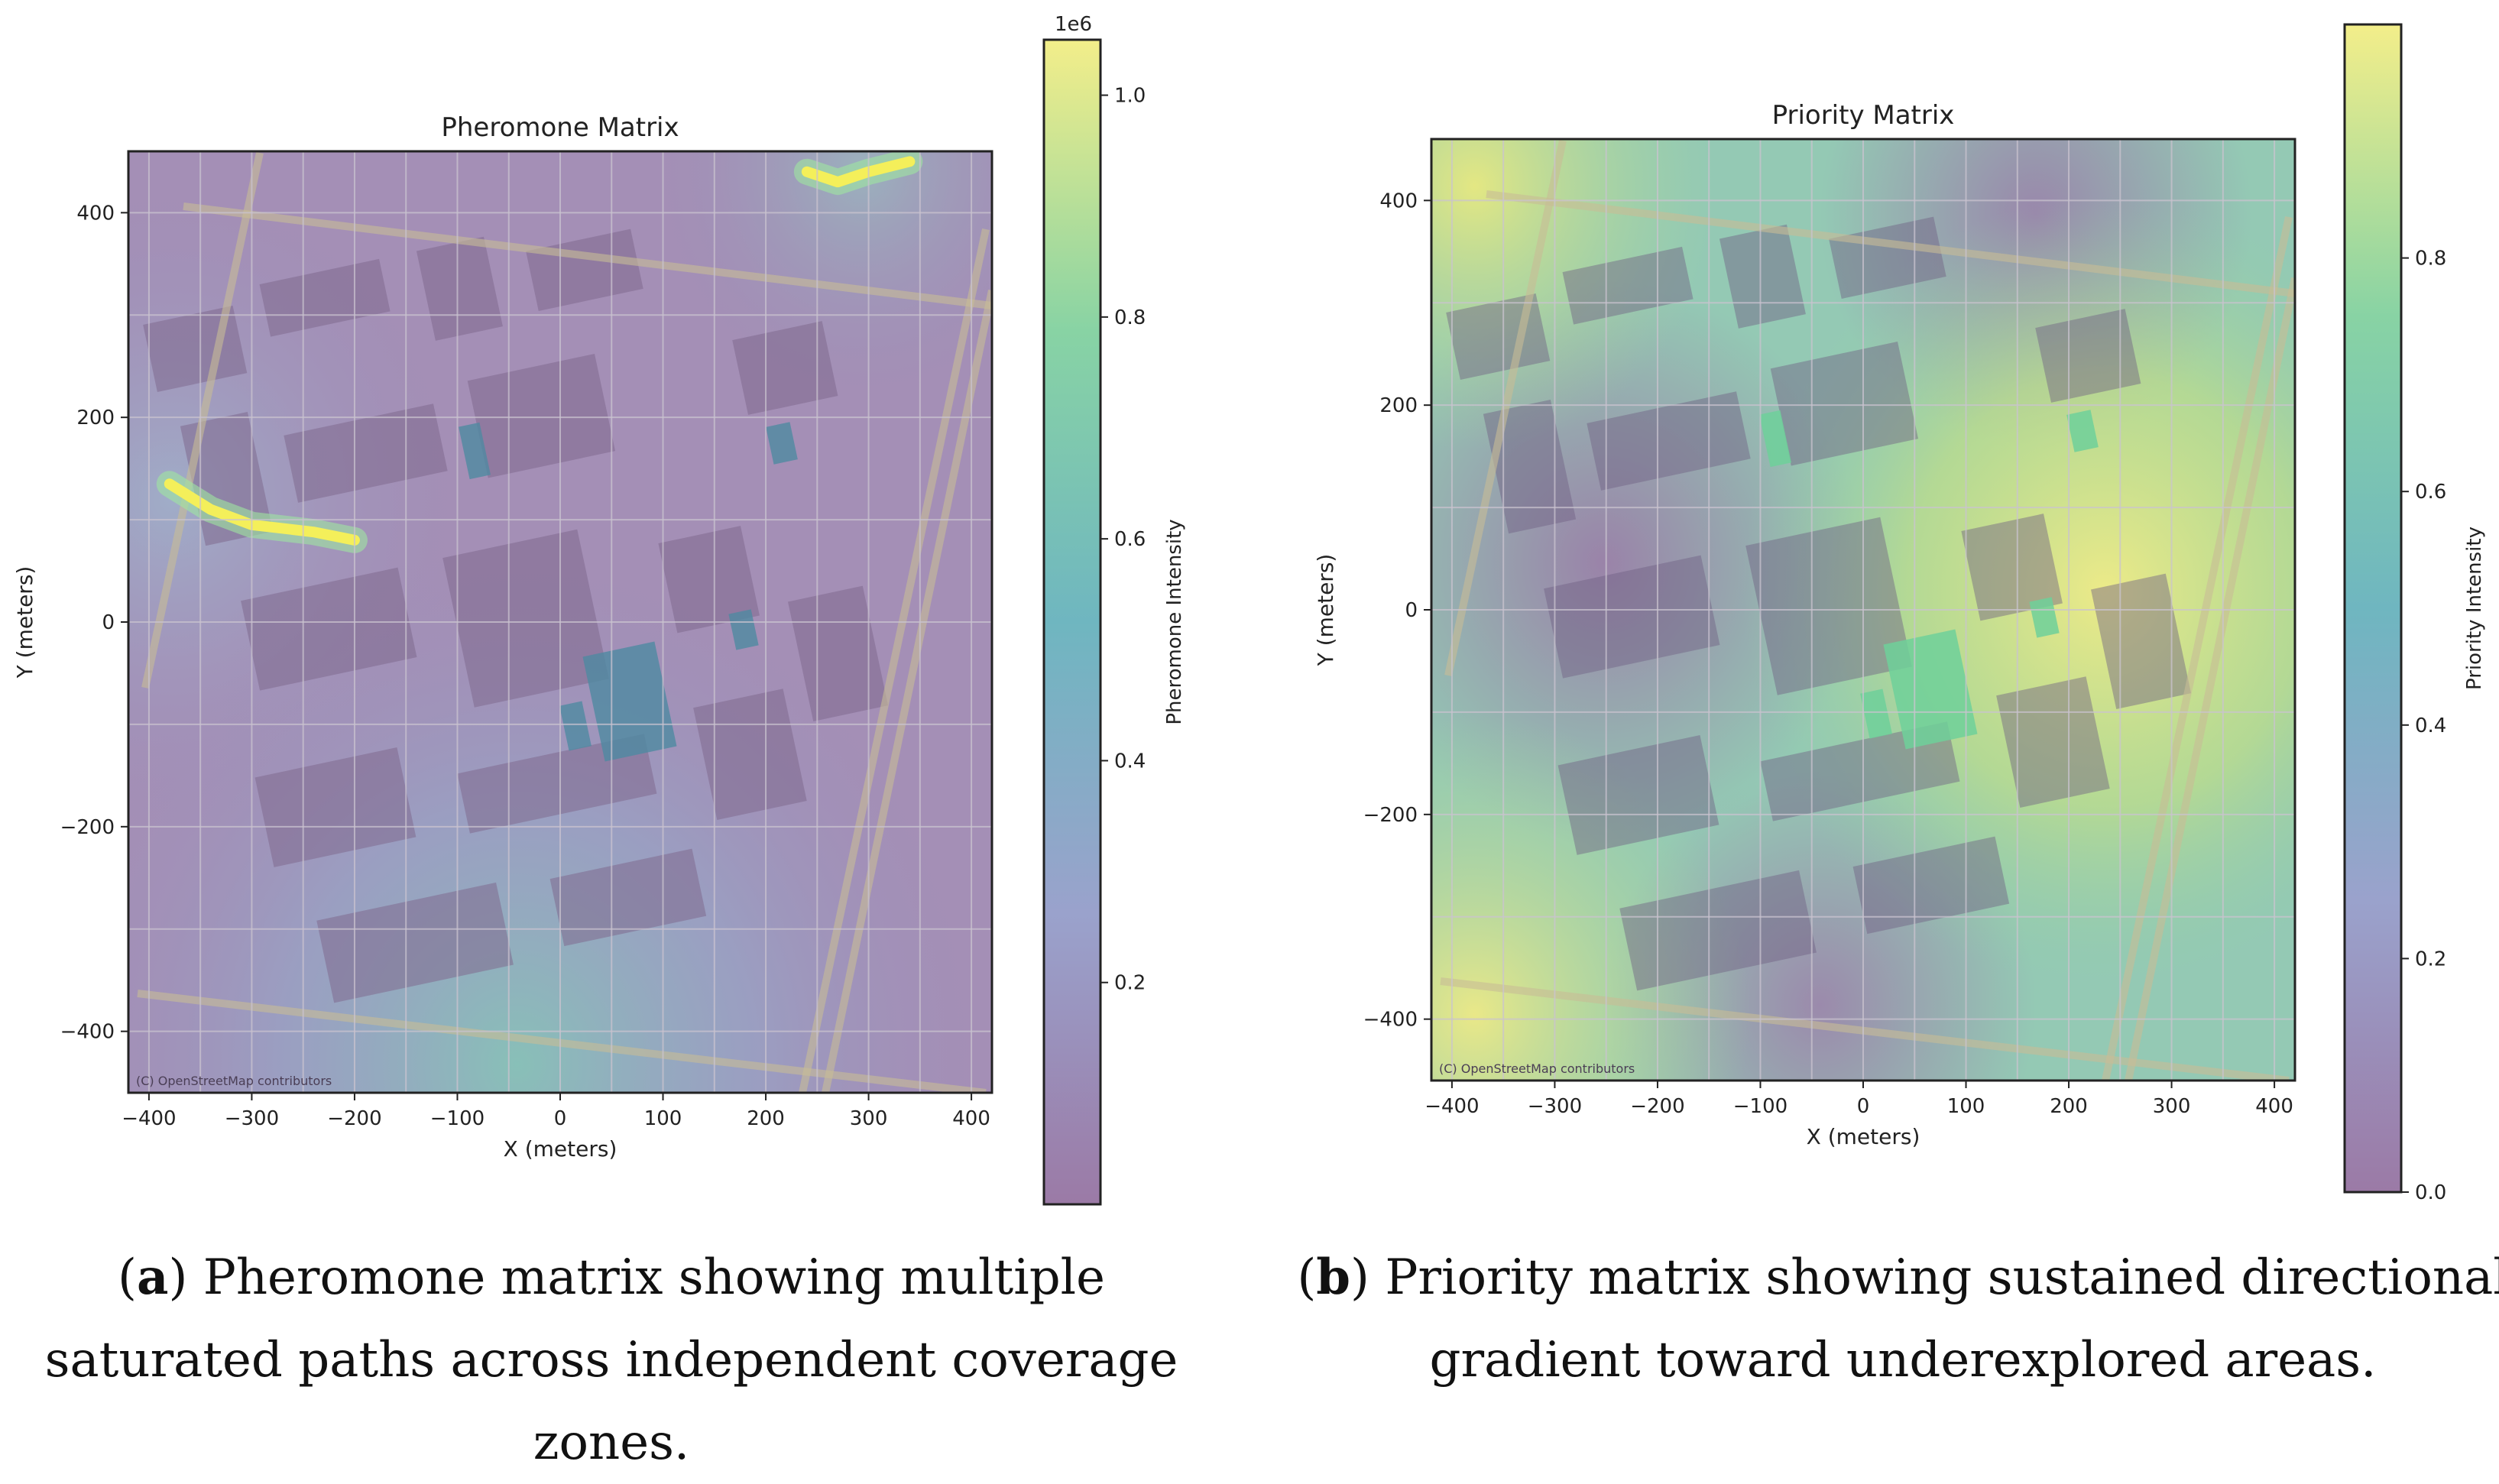 The image size is (2499, 1484). I want to click on panel-b-xlabel: X (meters), so click(1863, 1137).